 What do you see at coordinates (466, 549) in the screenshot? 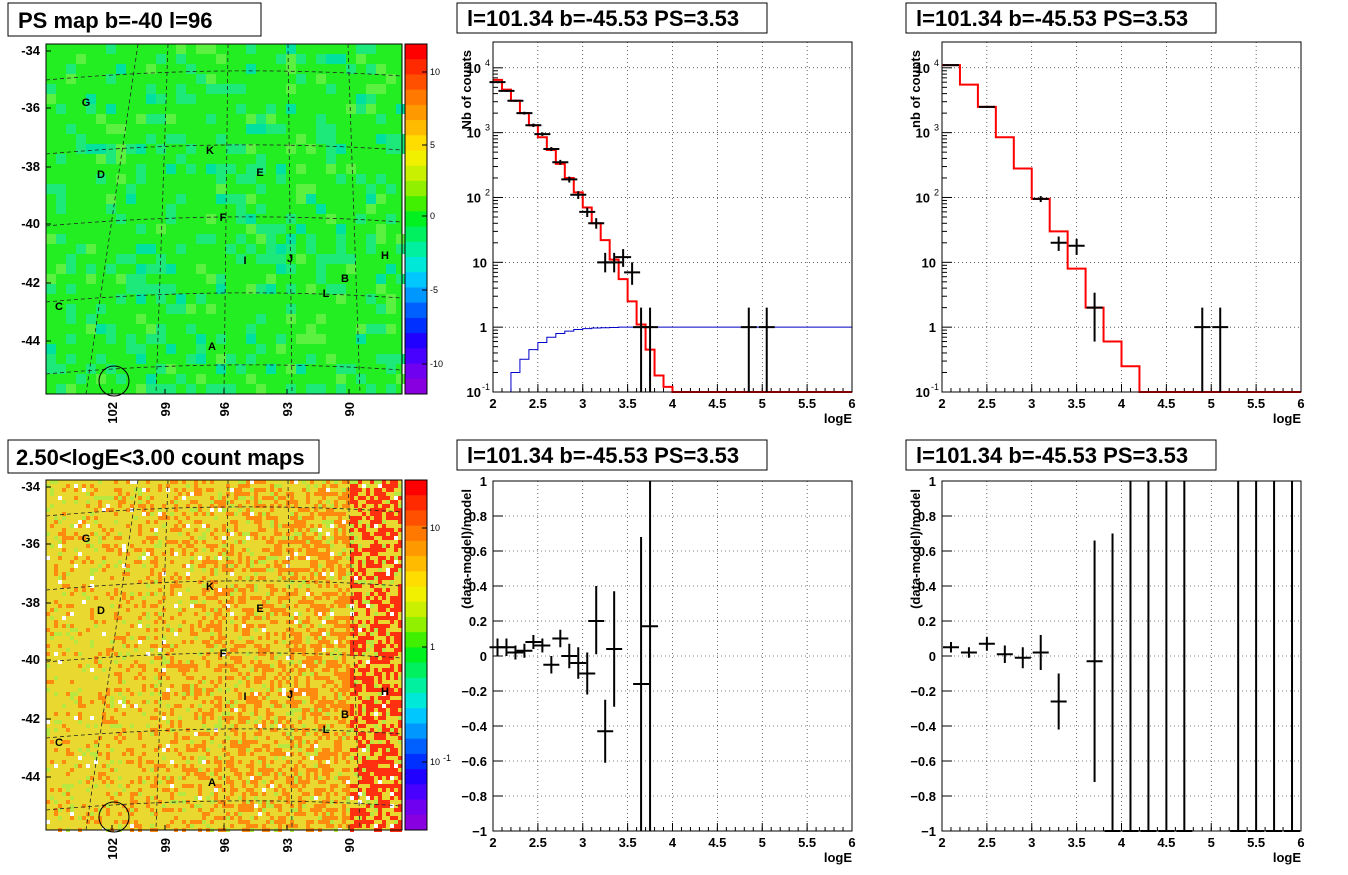
I see `y-axis-label: (data-model)/model` at bounding box center [466, 549].